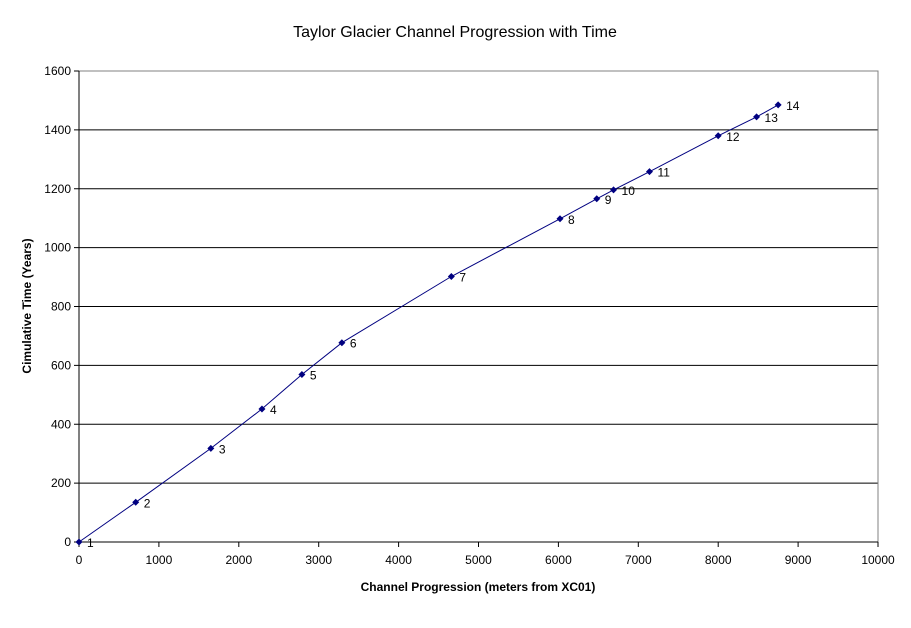  What do you see at coordinates (638, 560) in the screenshot?
I see `x-tick-label: 7000` at bounding box center [638, 560].